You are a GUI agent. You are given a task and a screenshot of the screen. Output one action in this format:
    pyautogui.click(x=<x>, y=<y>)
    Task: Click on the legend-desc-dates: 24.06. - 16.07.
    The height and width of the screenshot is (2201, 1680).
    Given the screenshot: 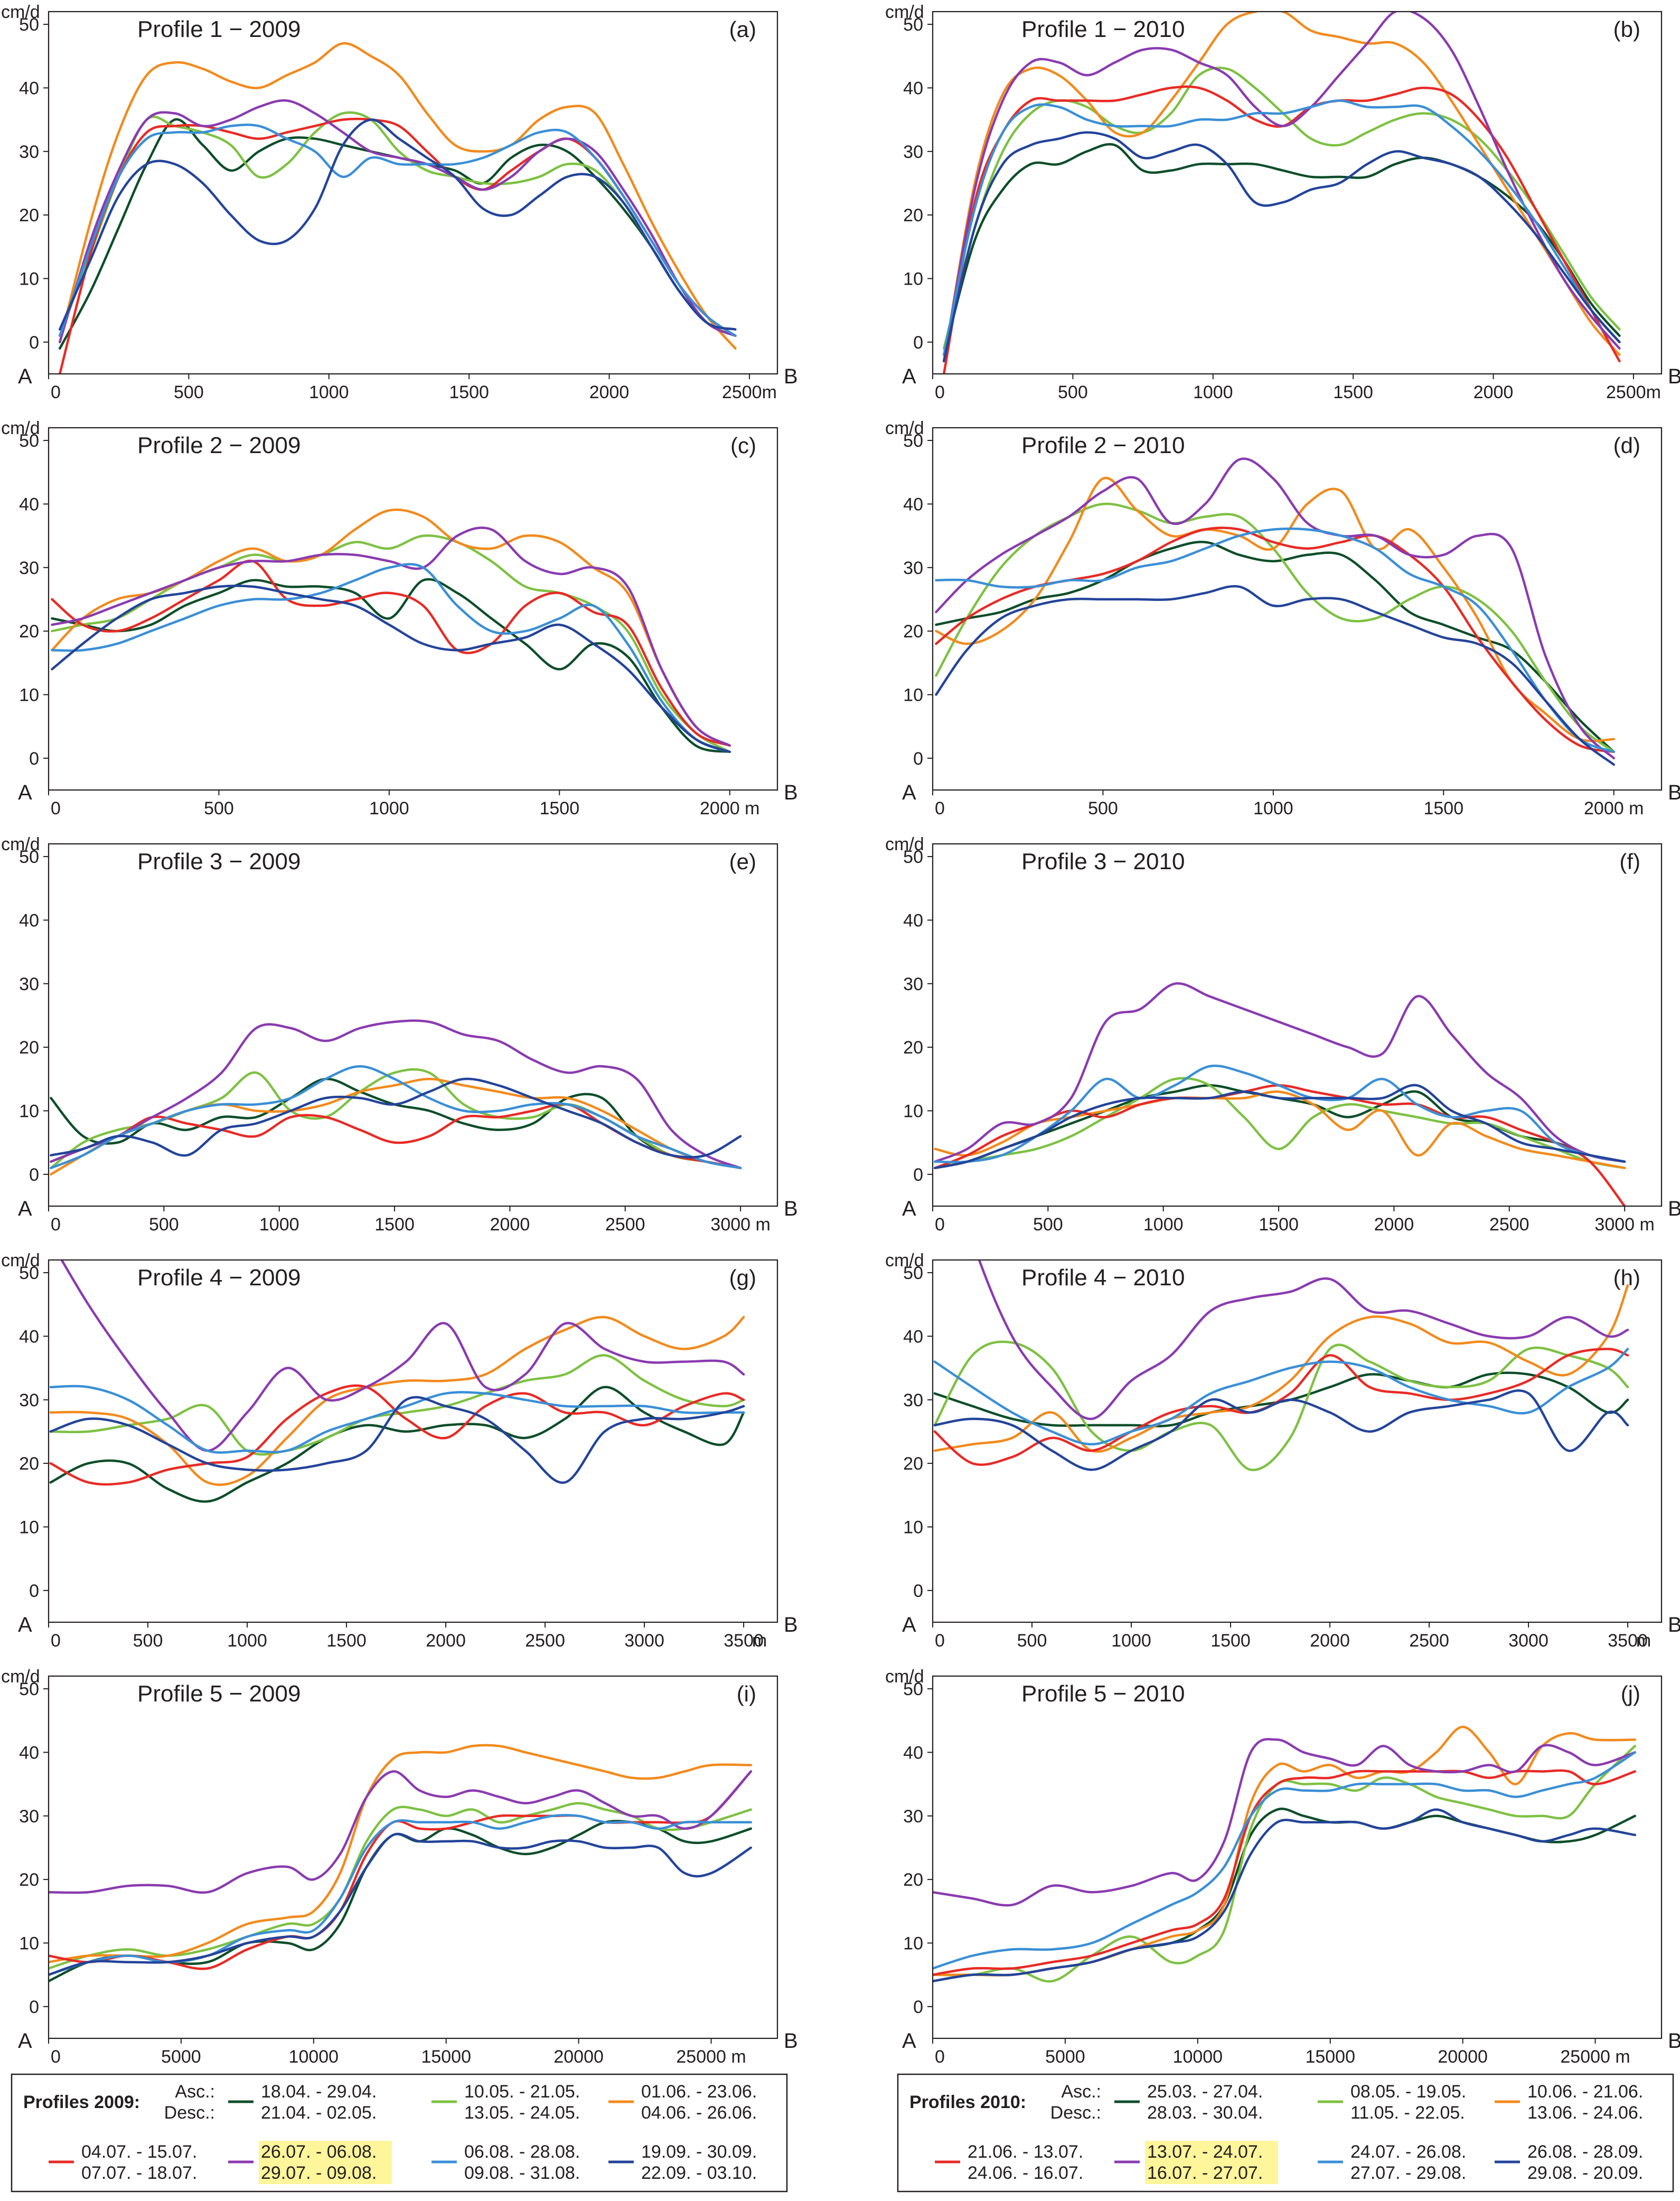 What is the action you would take?
    pyautogui.click(x=1025, y=2173)
    